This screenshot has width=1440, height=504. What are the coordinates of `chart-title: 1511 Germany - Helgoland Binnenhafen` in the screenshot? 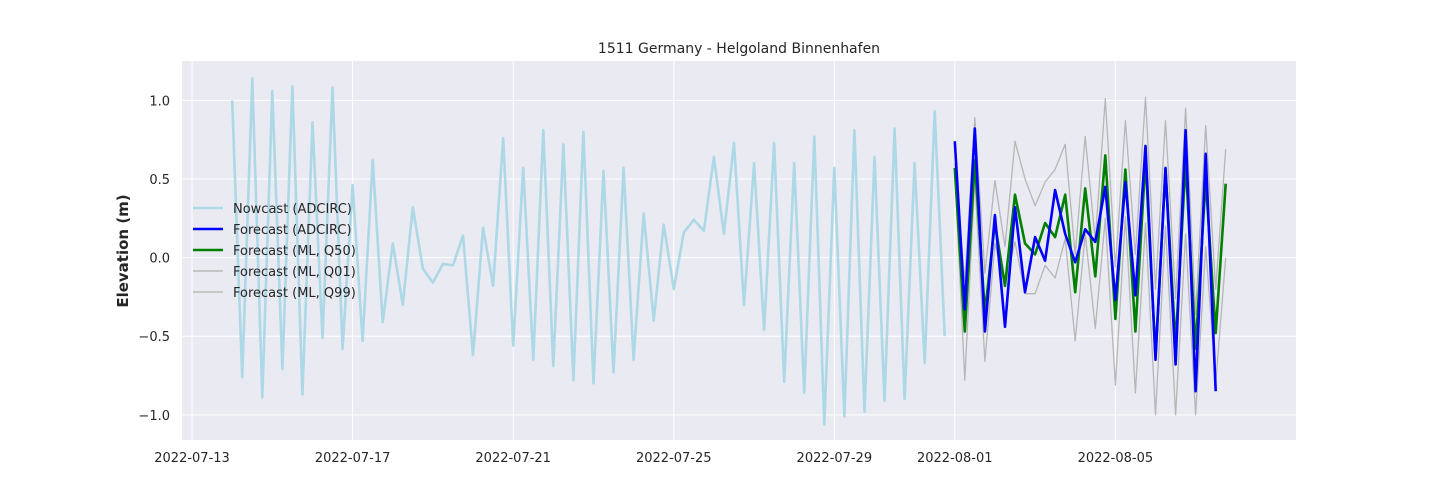 It's located at (739, 49).